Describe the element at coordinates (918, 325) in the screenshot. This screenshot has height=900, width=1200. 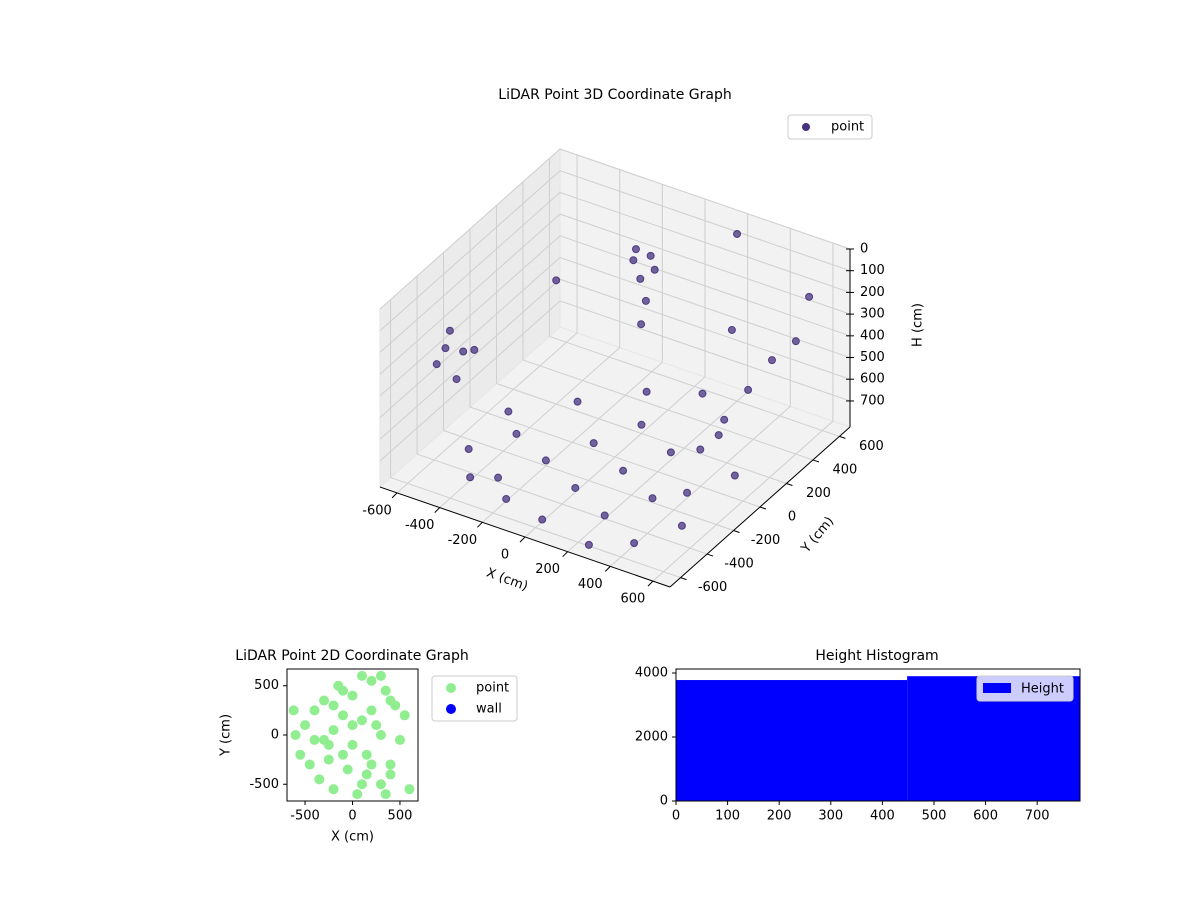
I see `z-axis-label: H (cm)` at that location.